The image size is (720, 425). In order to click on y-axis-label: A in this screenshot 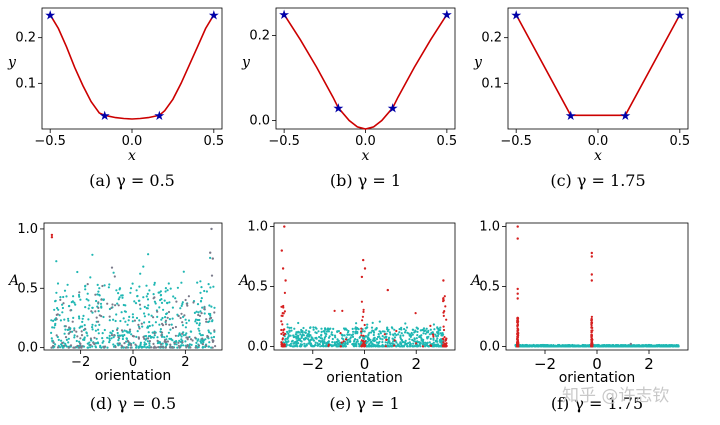, I will do `click(13, 281)`.